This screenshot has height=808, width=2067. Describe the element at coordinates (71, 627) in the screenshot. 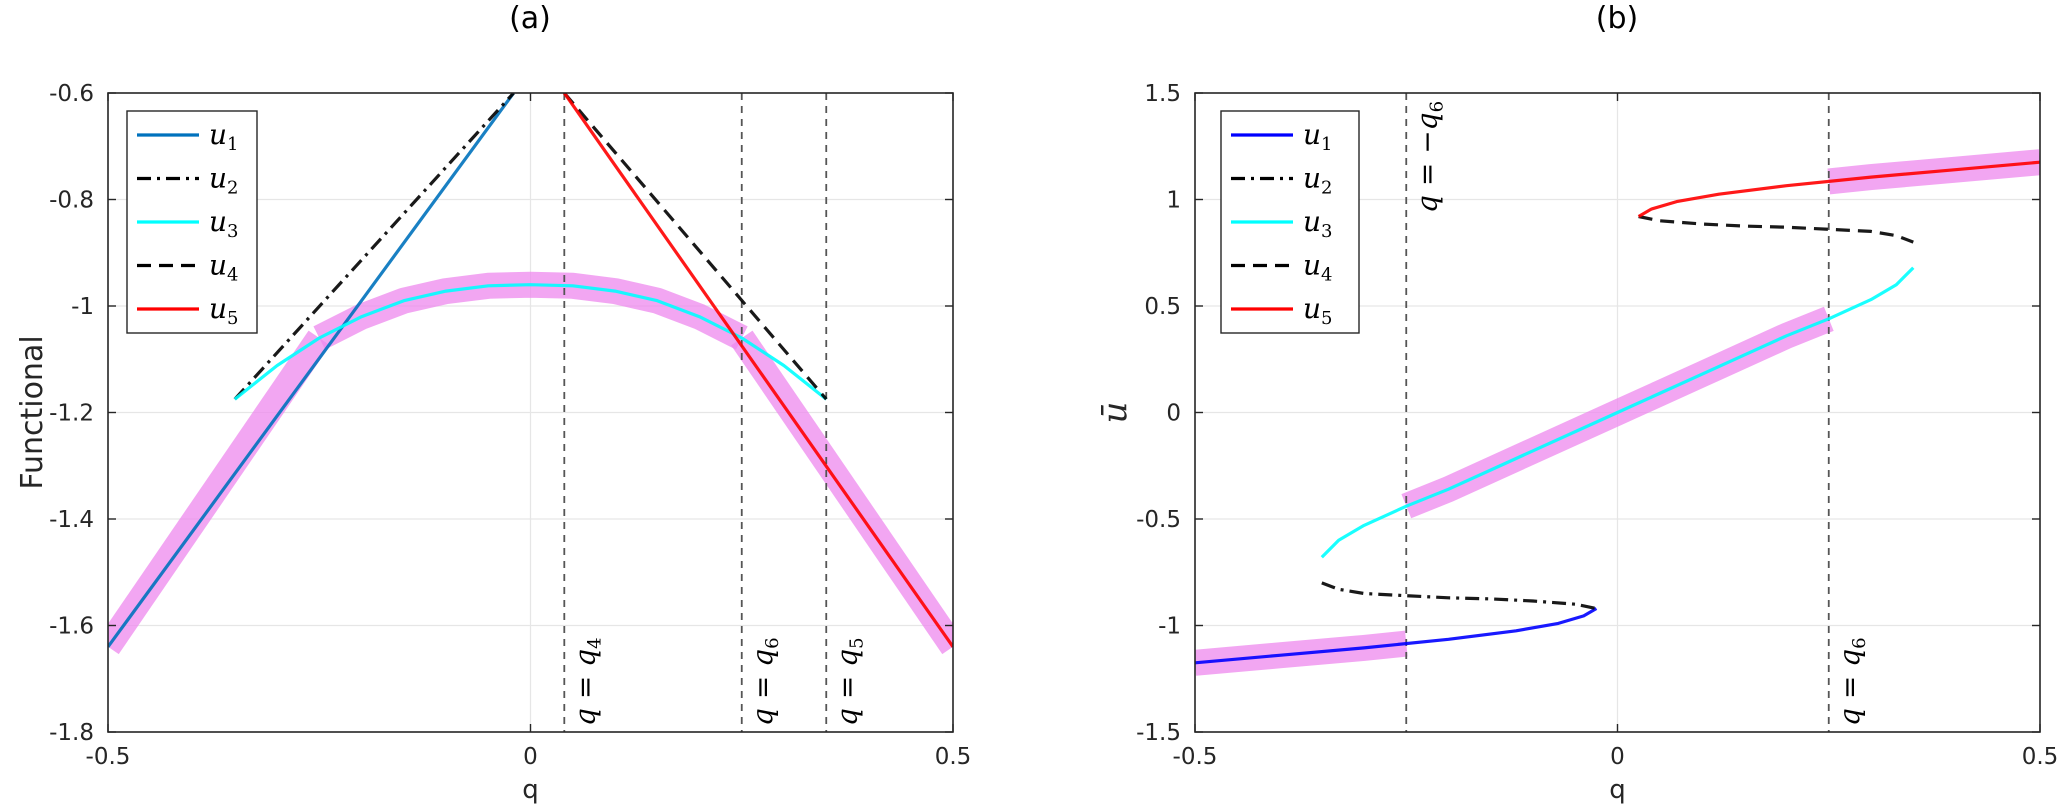

I see `y-tick-label: -1.6` at that location.